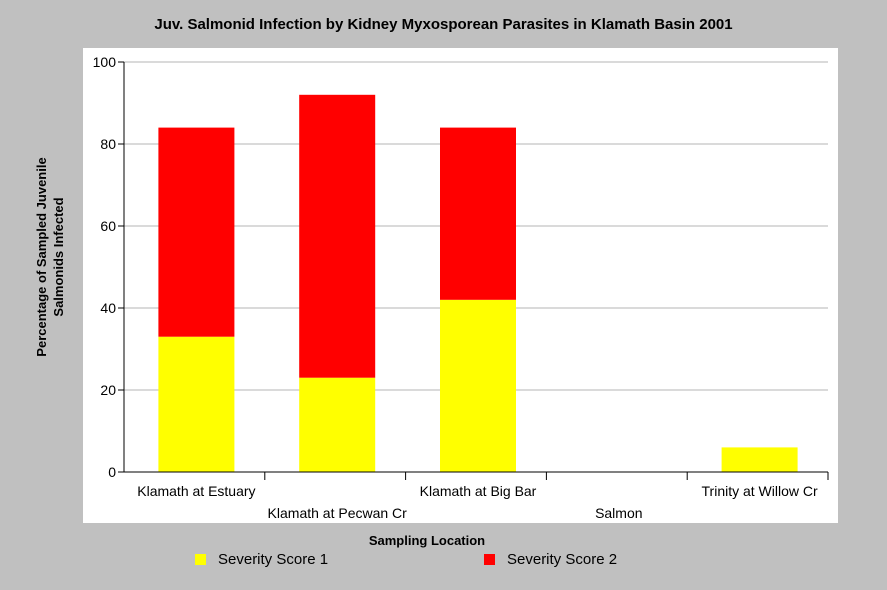  I want to click on legend-label-severity-1: Severity Score 1, so click(273, 559).